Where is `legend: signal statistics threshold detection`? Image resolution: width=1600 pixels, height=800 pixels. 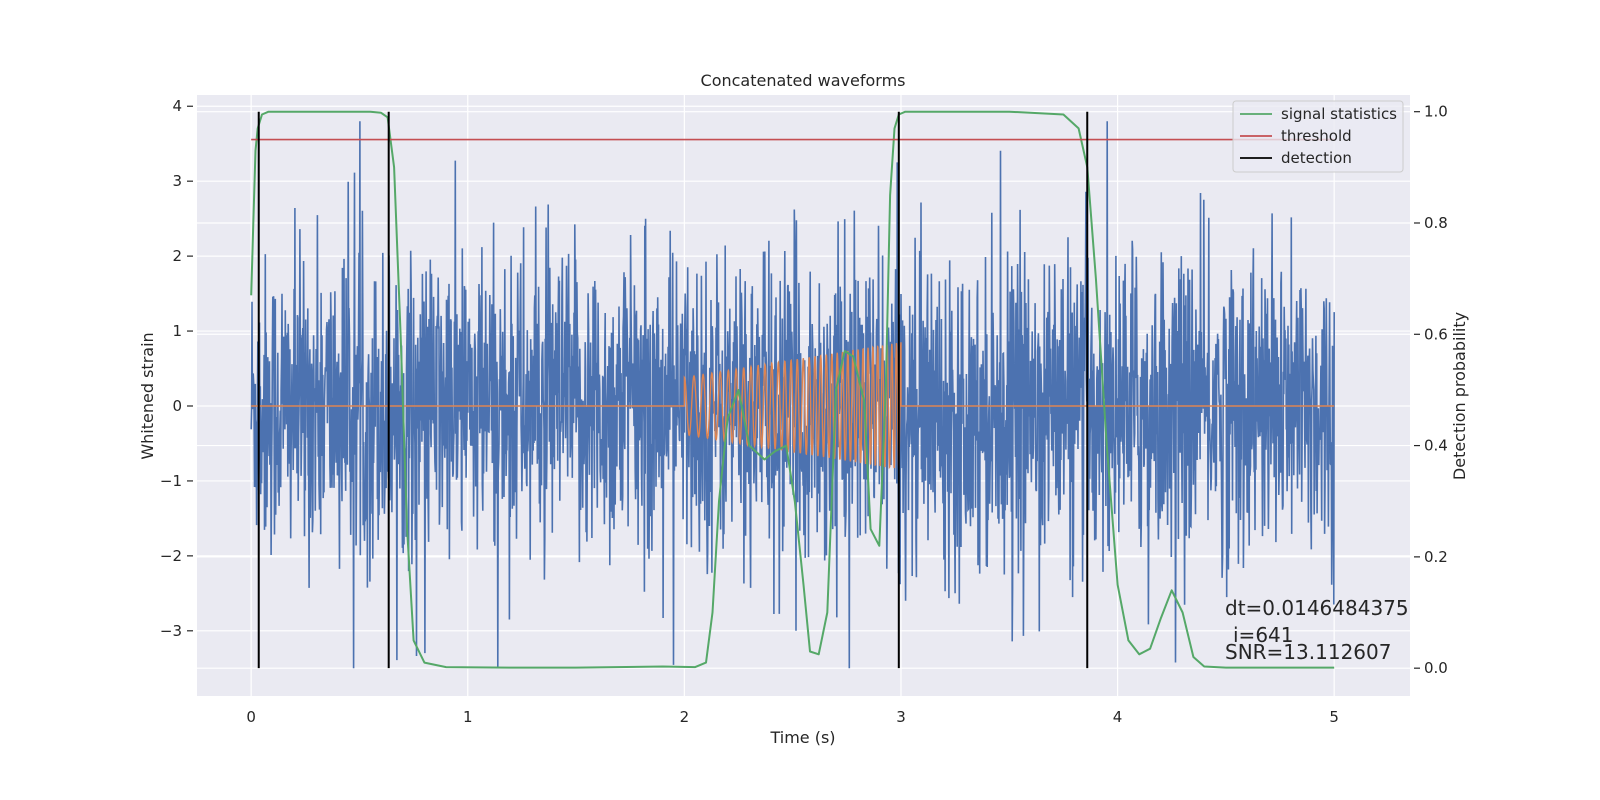 legend: signal statistics threshold detection is located at coordinates (1318, 136).